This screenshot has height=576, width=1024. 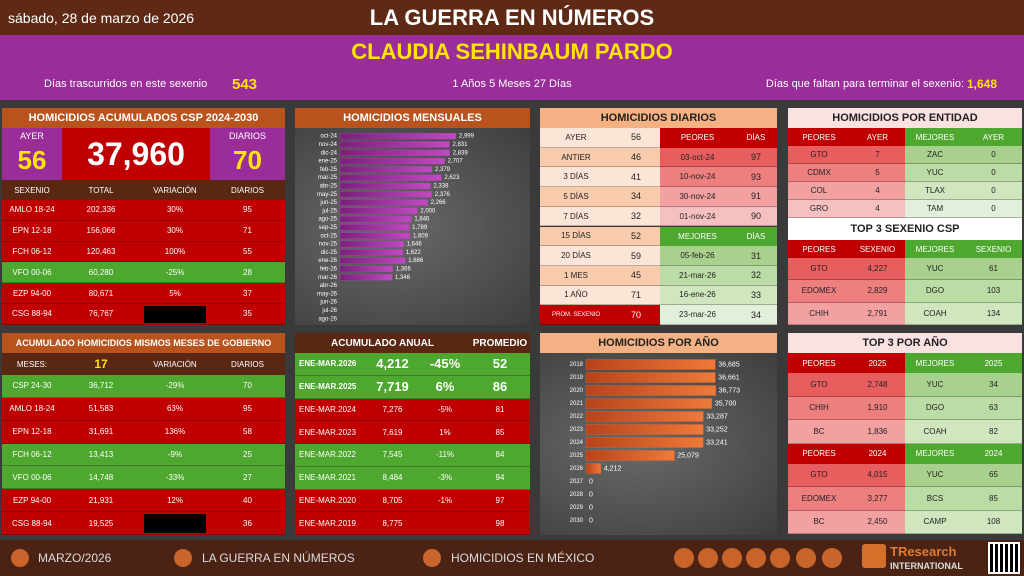 I want to click on state-name: CDMX, so click(x=819, y=173).